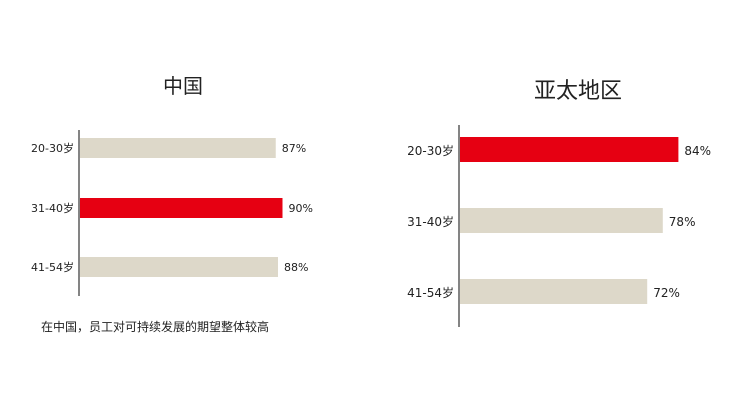 Image resolution: width=744 pixels, height=418 pixels. What do you see at coordinates (183, 86) in the screenshot?
I see `china-chart-title: 中国` at bounding box center [183, 86].